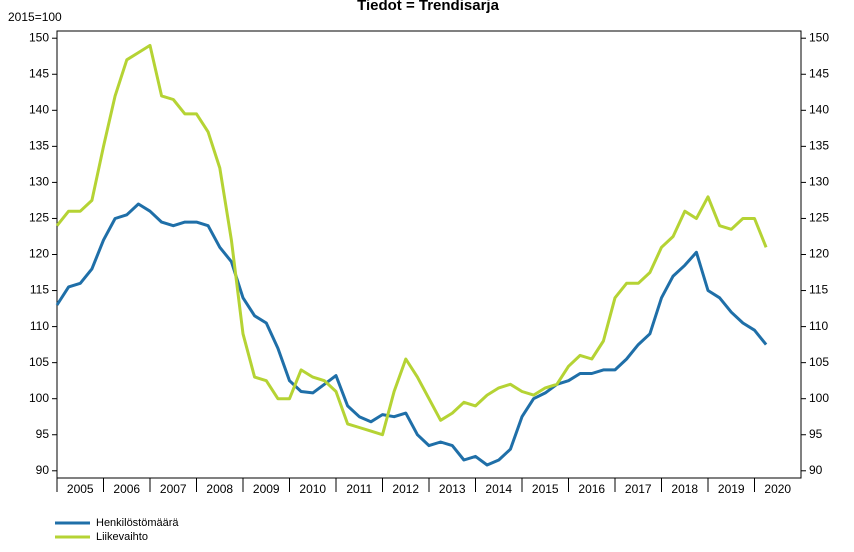 The image size is (854, 552). Describe the element at coordinates (359, 489) in the screenshot. I see `x-tick-label: 2011` at that location.